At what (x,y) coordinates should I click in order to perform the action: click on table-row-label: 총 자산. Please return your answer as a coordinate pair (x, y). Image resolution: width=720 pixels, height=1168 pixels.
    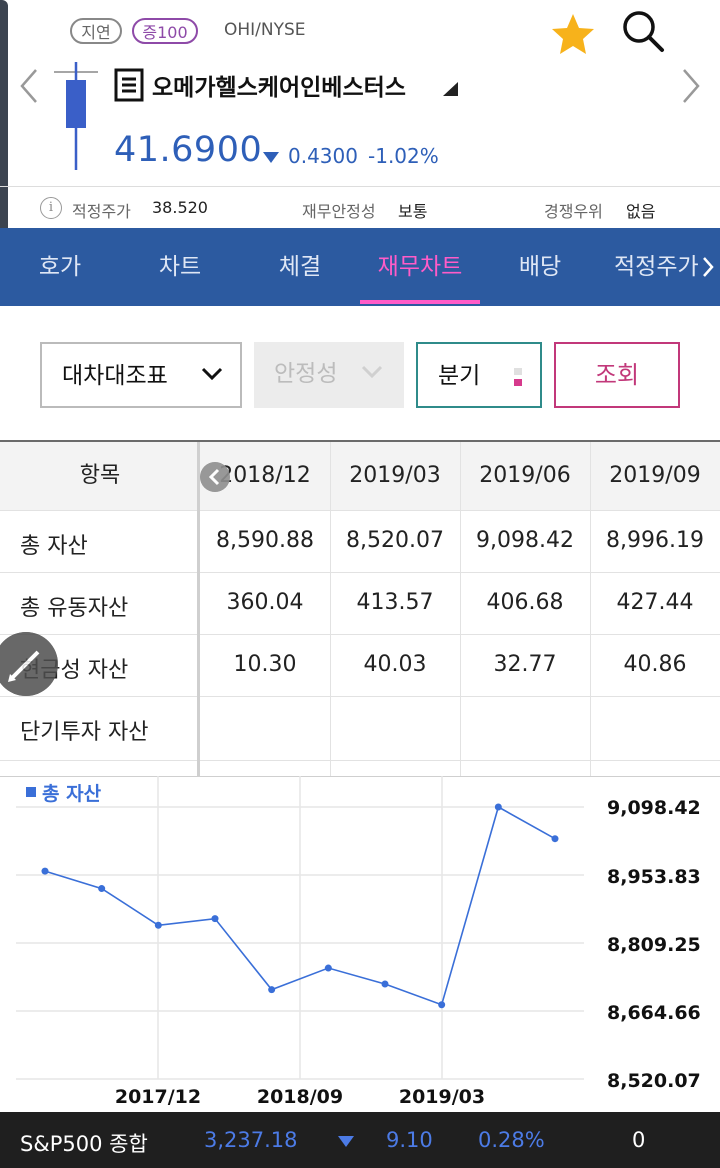
    Looking at the image, I should click on (54, 546).